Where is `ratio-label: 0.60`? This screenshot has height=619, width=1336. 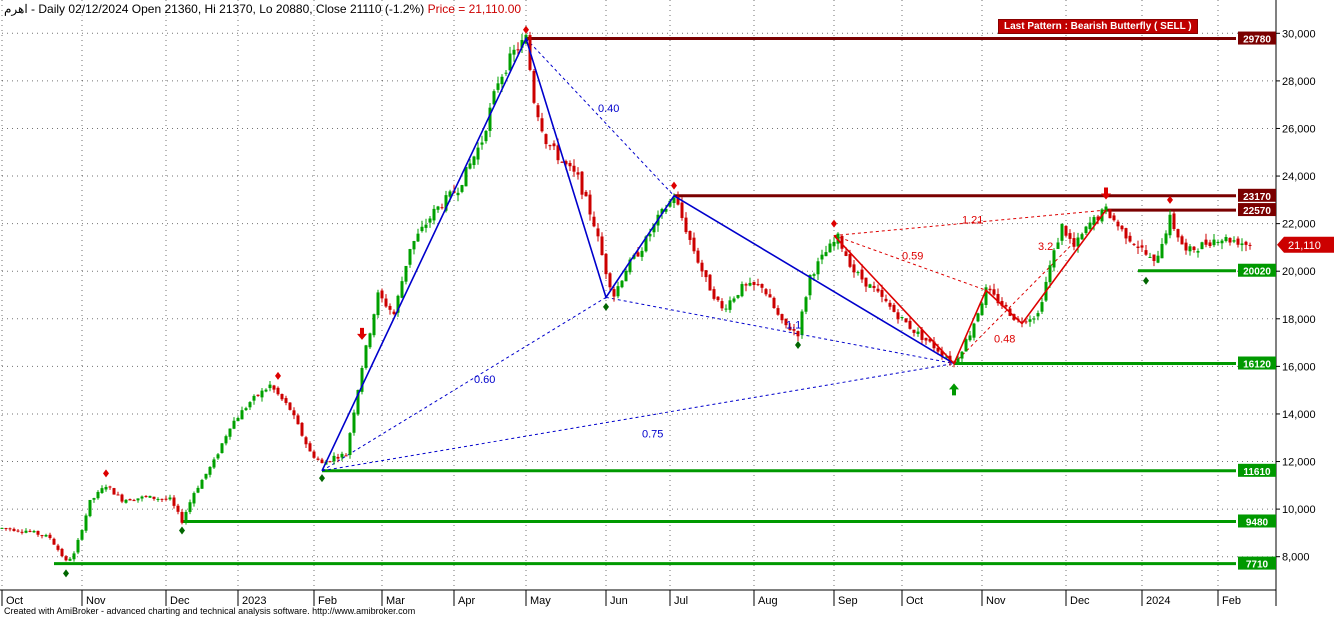 ratio-label: 0.60 is located at coordinates (484, 380).